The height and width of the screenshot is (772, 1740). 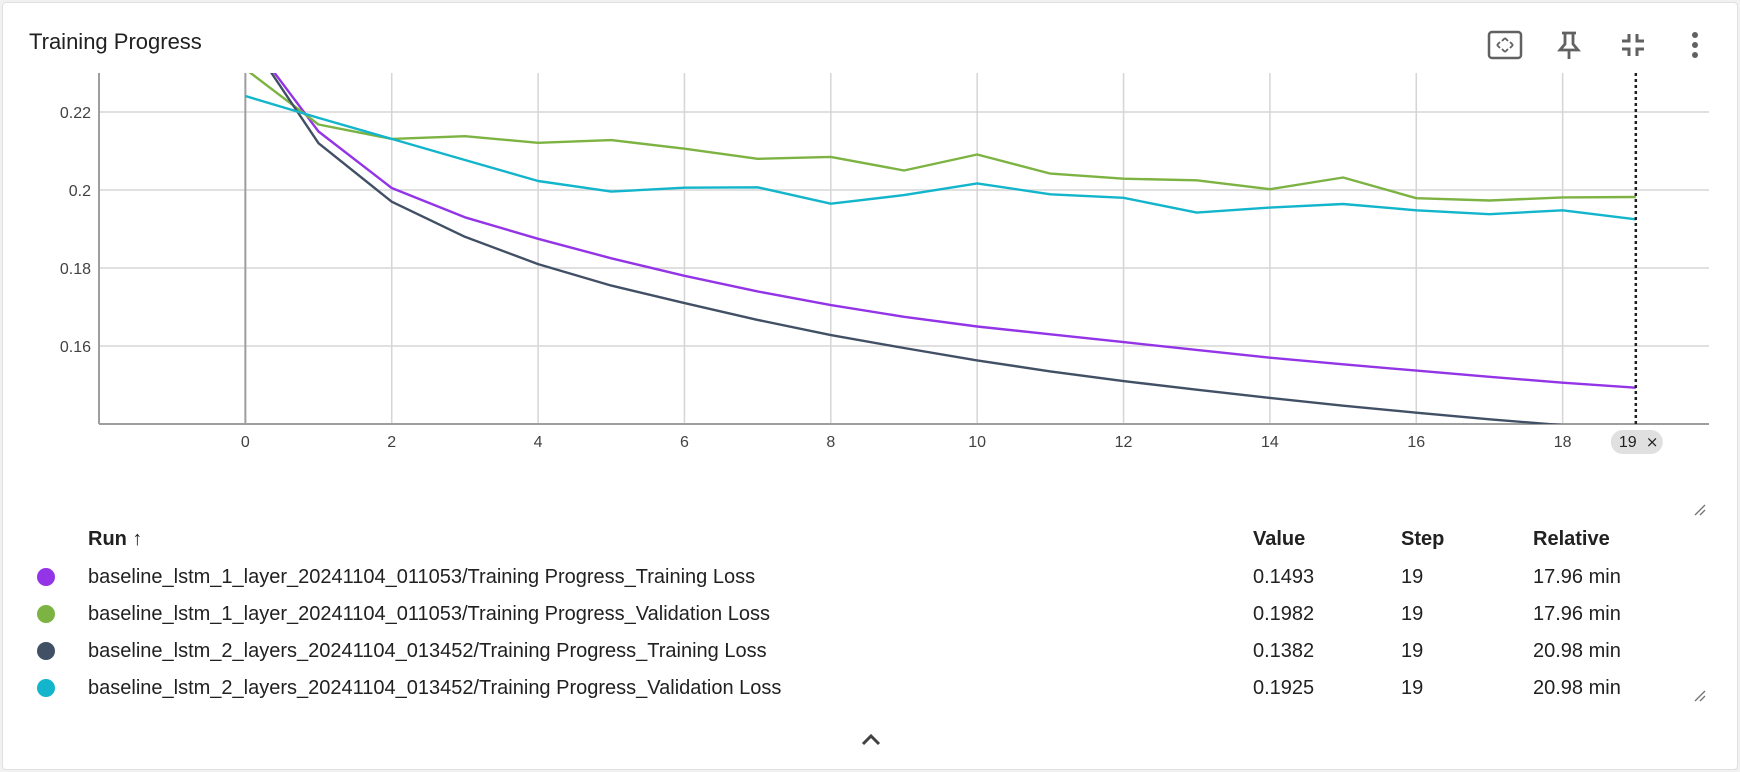 What do you see at coordinates (684, 442) in the screenshot?
I see `x-tick-label: 6` at bounding box center [684, 442].